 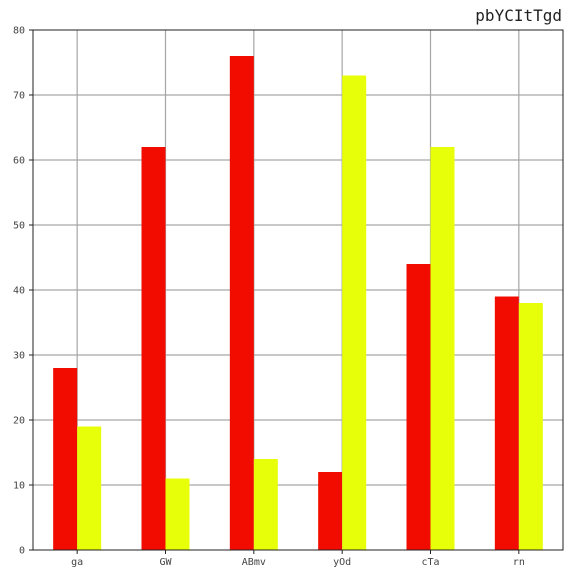 I want to click on y-tick-label: 70, so click(x=19, y=96).